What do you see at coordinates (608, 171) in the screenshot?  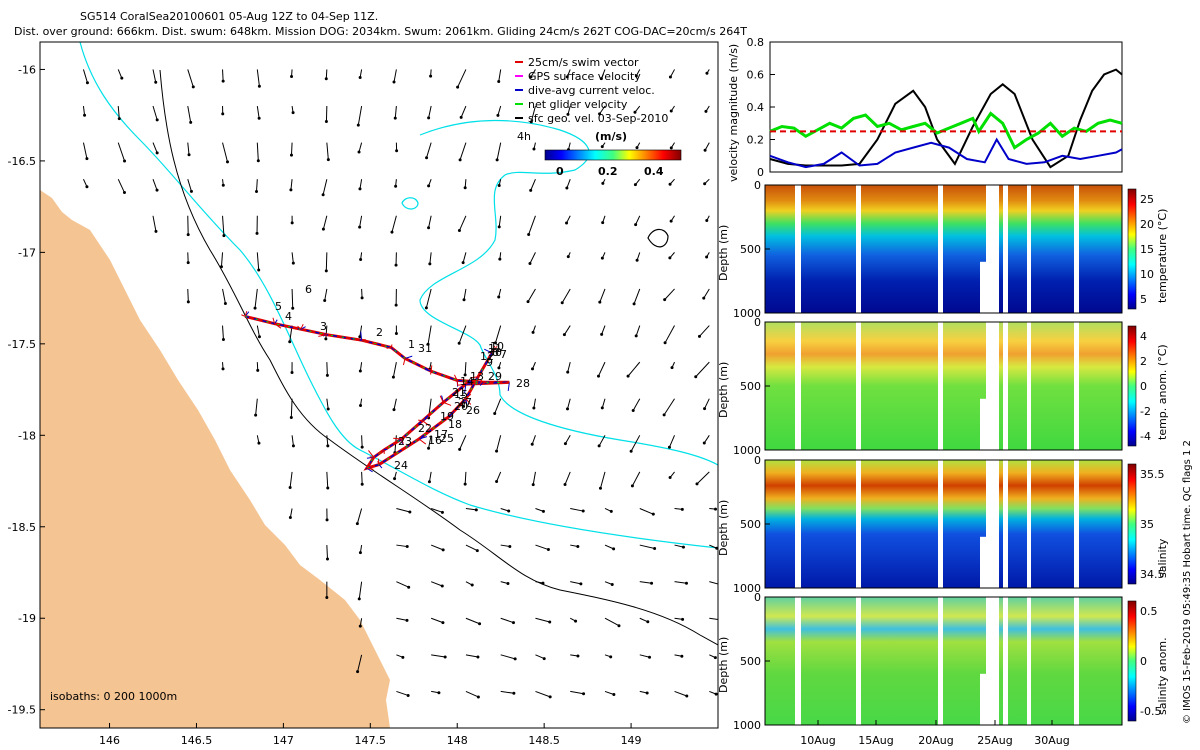 I see `map-colorbar-tick-1: 0.2` at bounding box center [608, 171].